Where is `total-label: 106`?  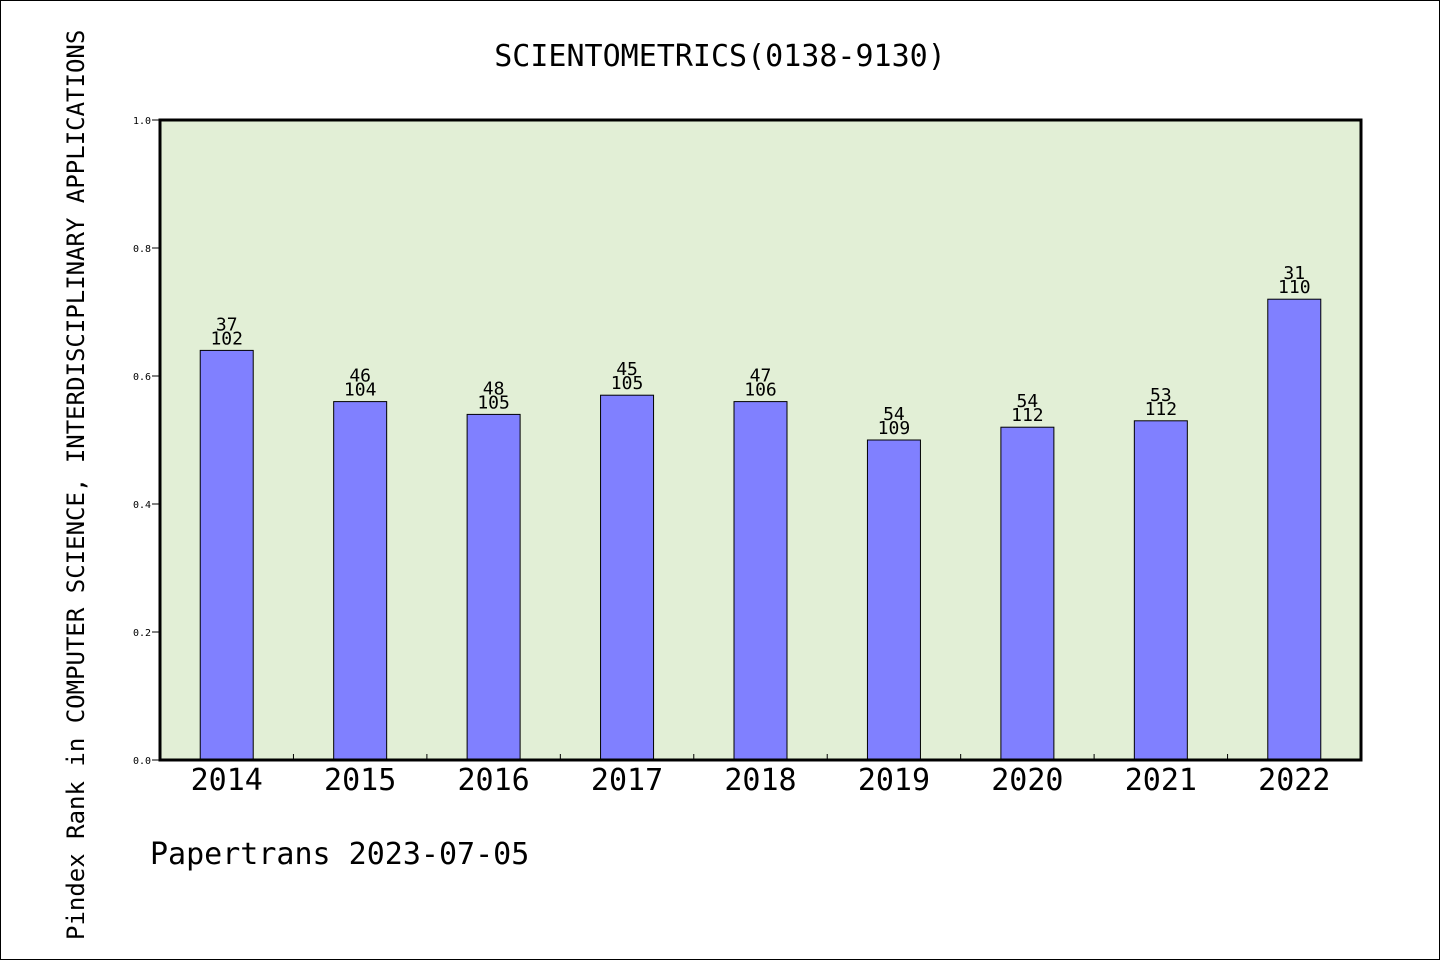
total-label: 106 is located at coordinates (760, 390).